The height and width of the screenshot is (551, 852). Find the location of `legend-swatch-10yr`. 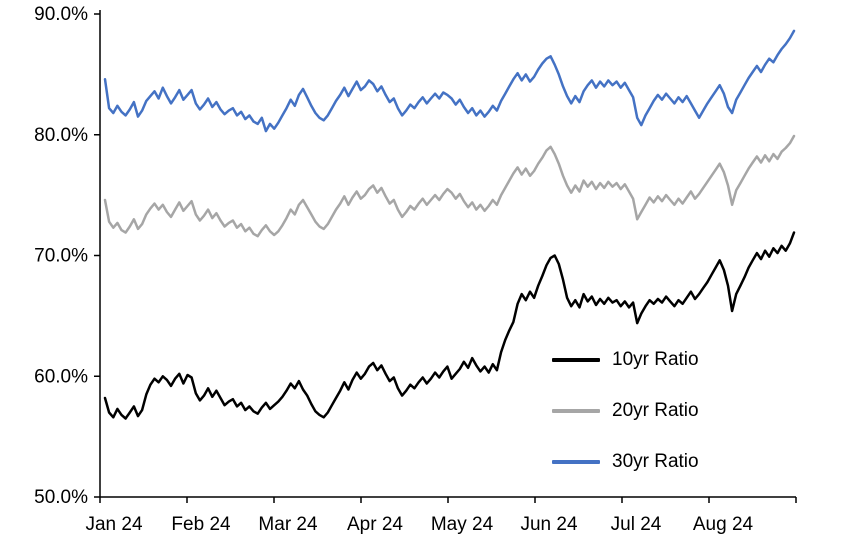

legend-swatch-10yr is located at coordinates (576, 359).